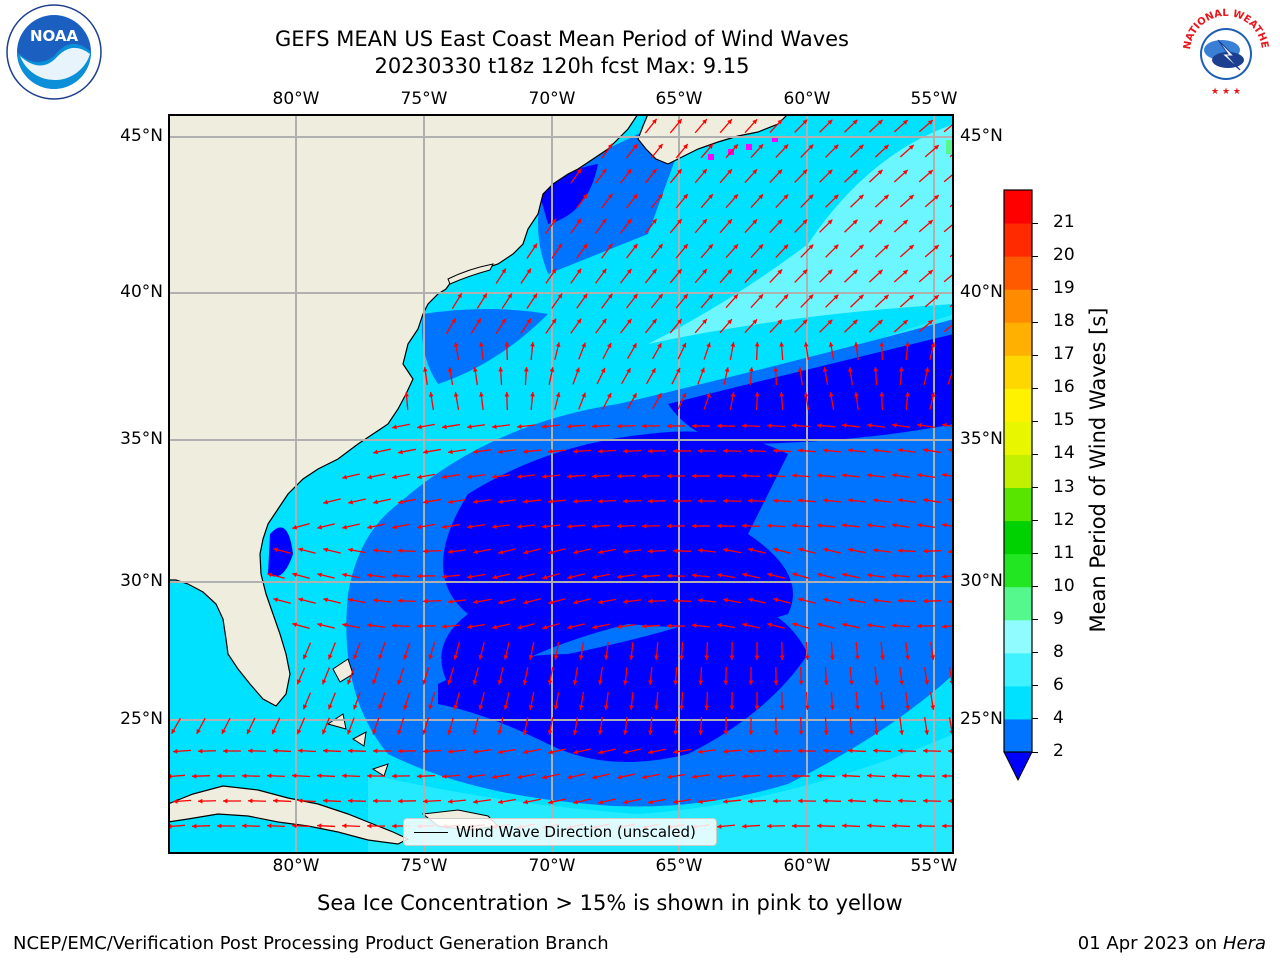 This screenshot has height=960, width=1280. I want to click on colorbar-tick-label: 2, so click(1058, 751).